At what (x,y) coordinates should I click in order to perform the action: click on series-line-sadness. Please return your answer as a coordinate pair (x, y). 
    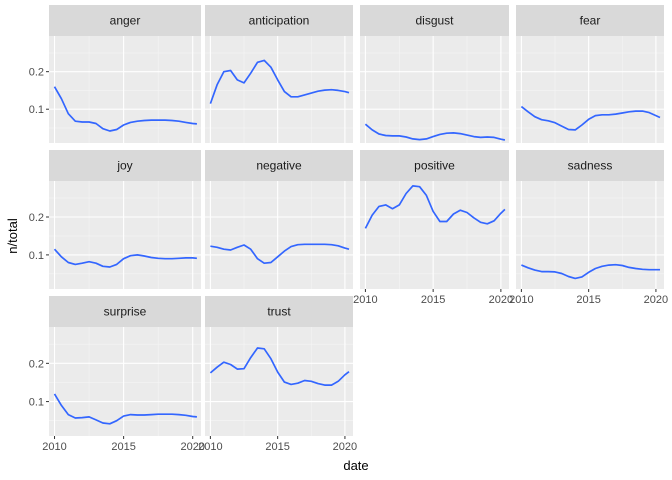
    Looking at the image, I should click on (590, 271).